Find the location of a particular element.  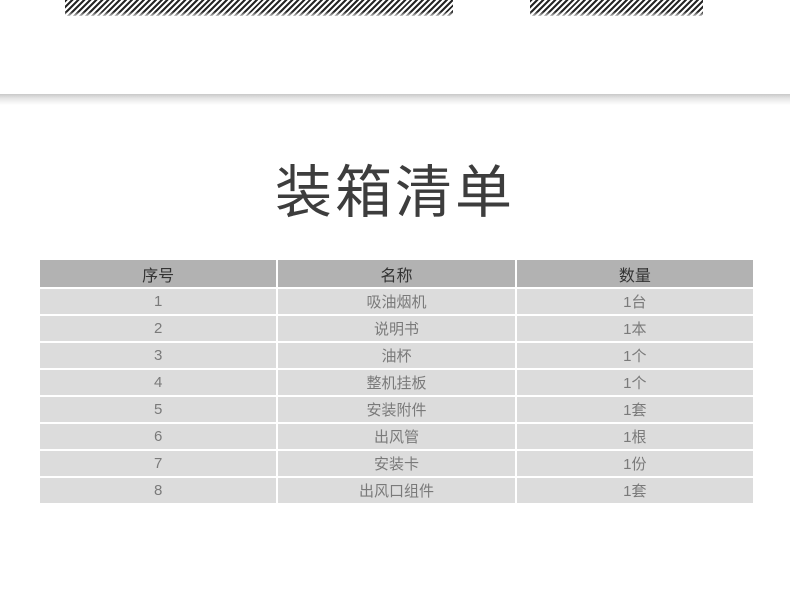

cell-quantity: 1本 is located at coordinates (634, 328).